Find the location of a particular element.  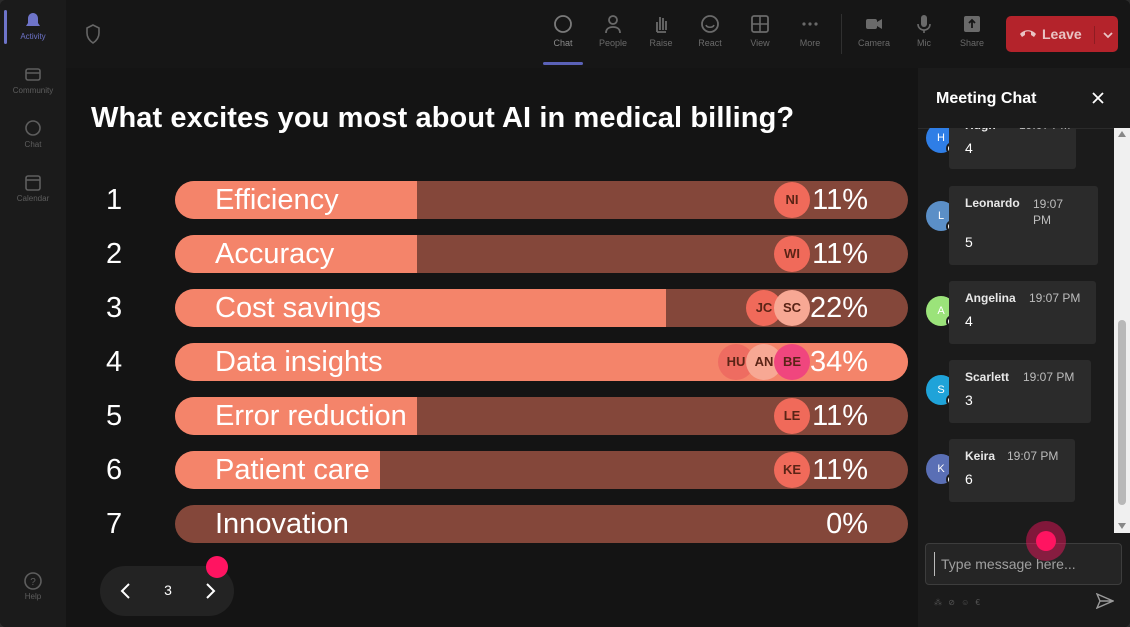

poll-pager: 3 is located at coordinates (167, 591).